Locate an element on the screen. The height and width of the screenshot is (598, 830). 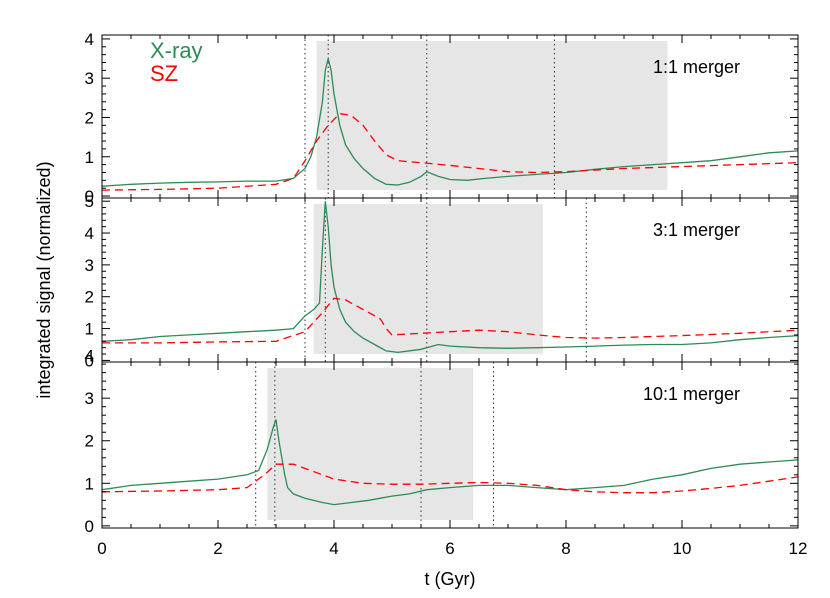
x-tick-label: 10 is located at coordinates (682, 548).